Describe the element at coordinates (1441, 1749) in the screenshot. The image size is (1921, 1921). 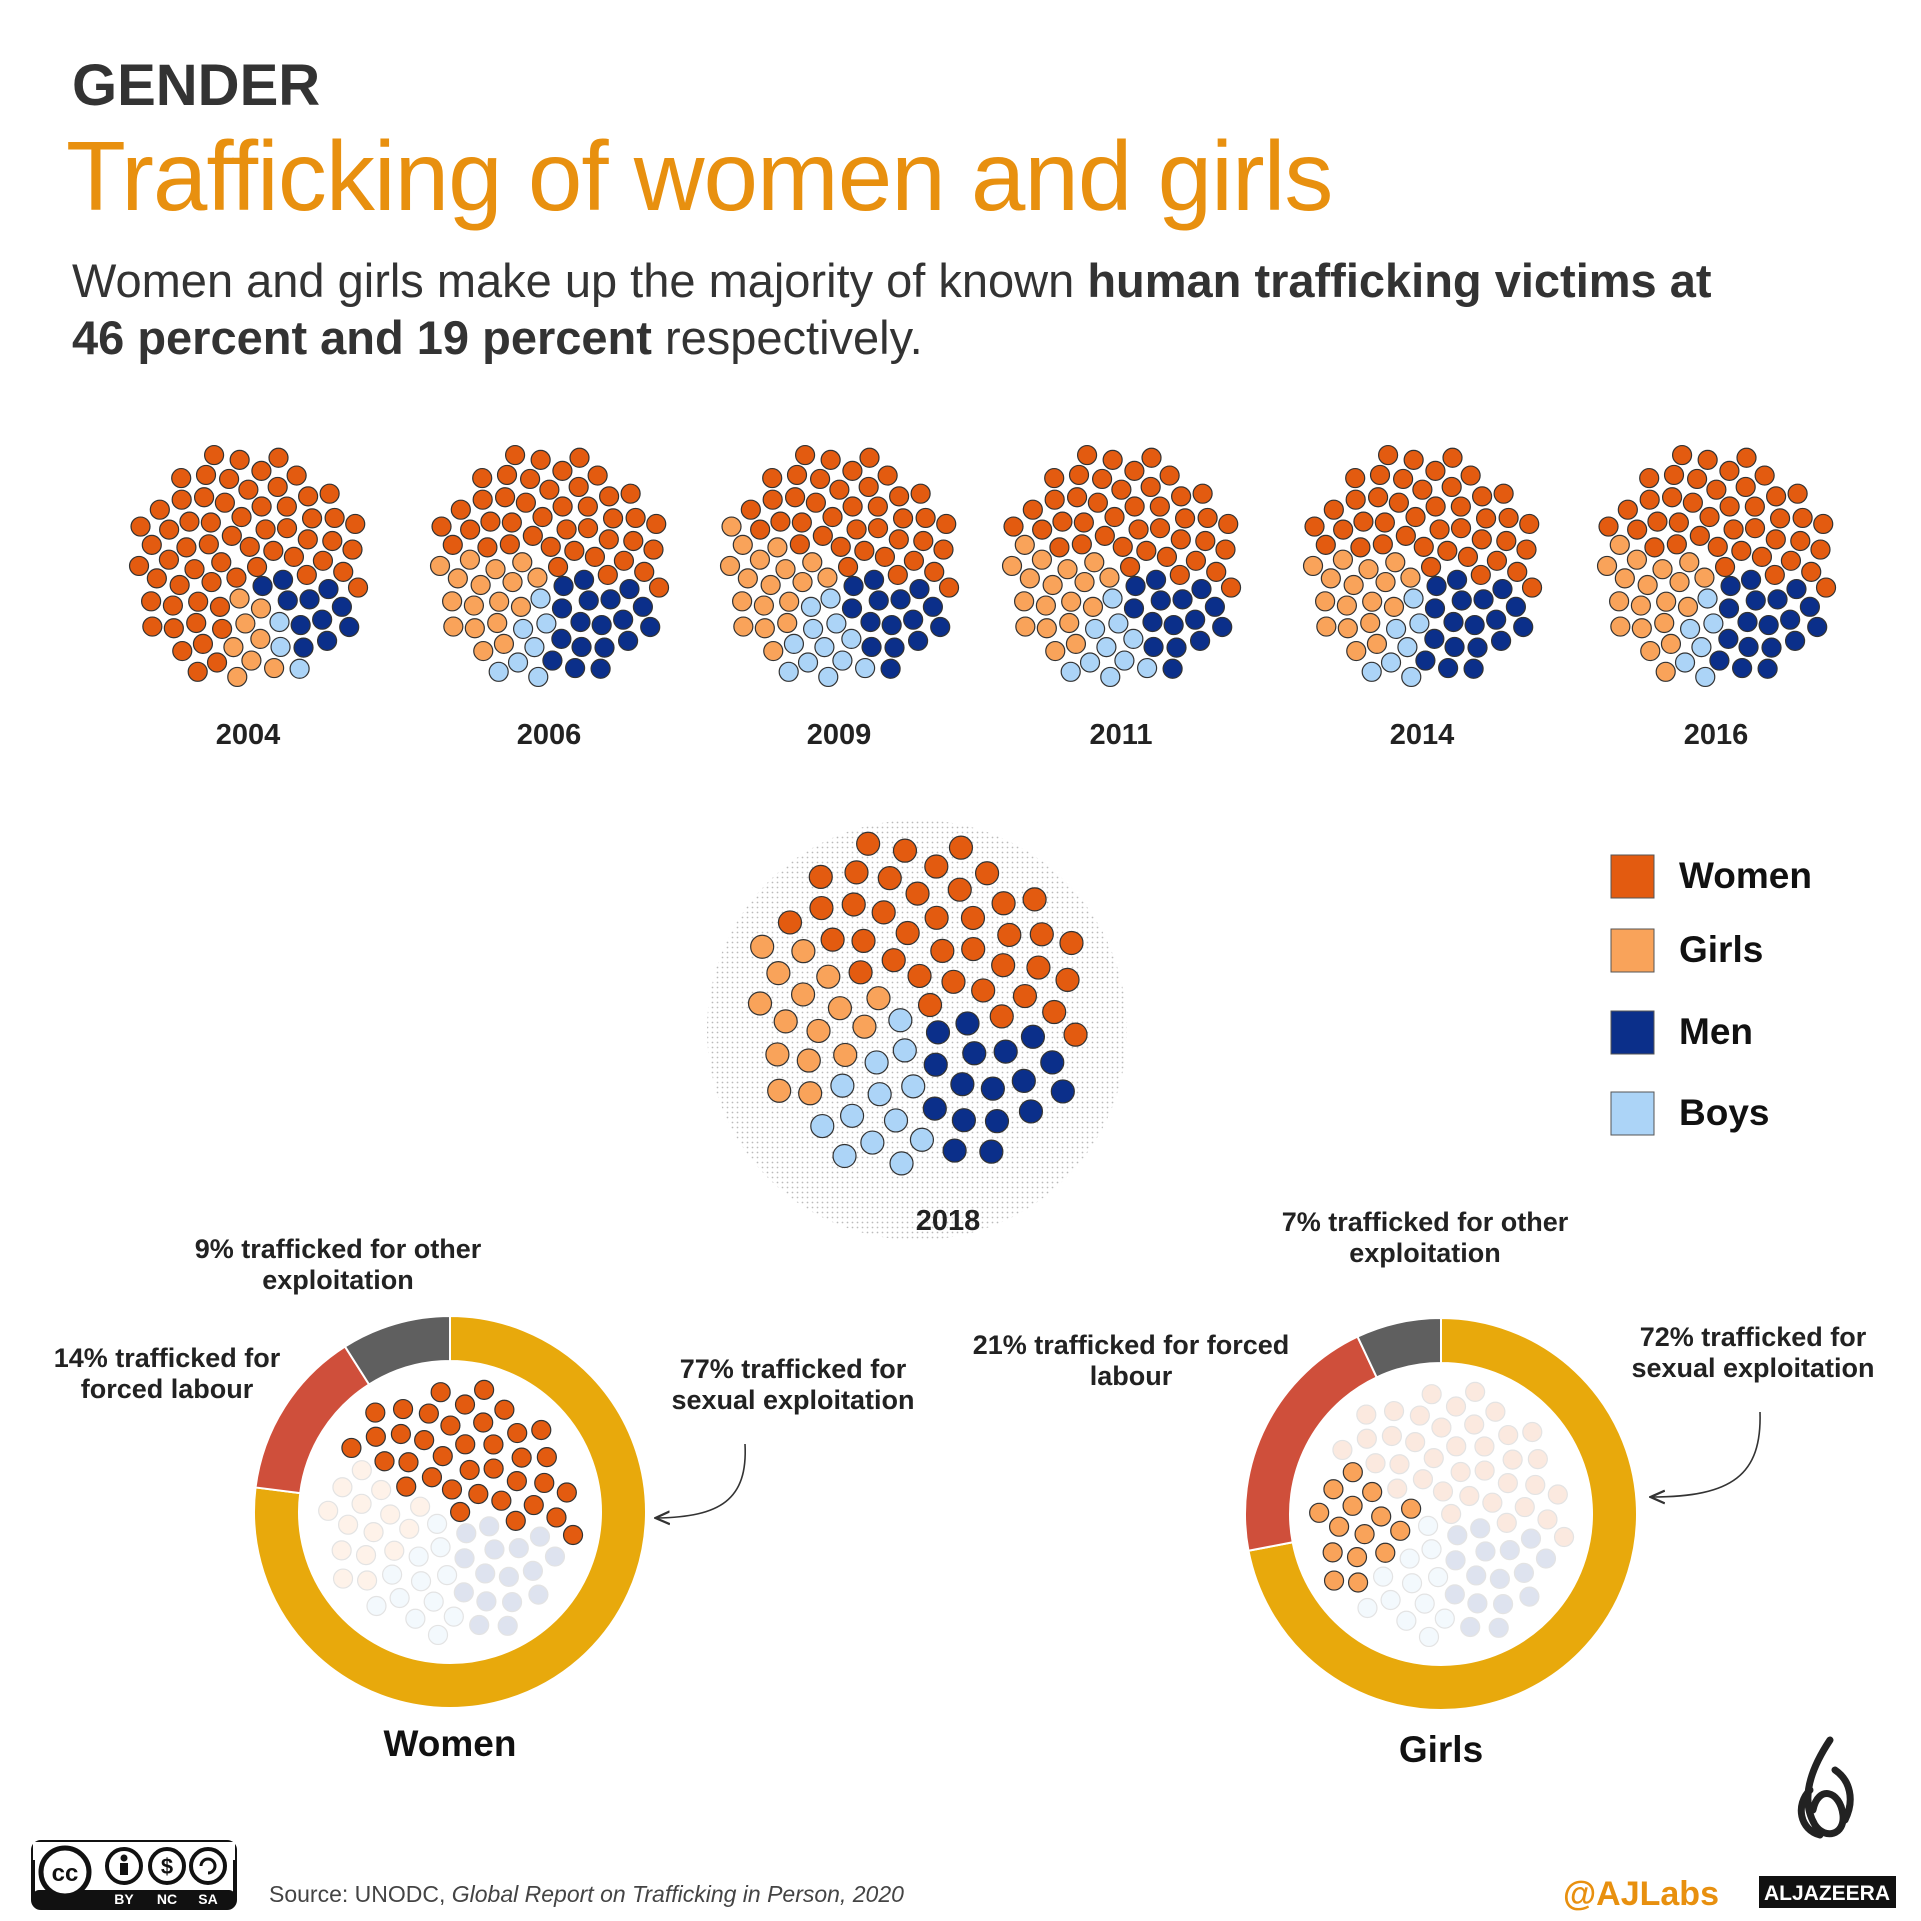
I see `pie-title: Girls` at that location.